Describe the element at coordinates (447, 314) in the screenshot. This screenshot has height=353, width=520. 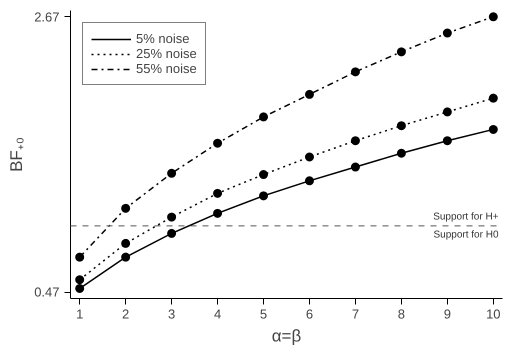
I see `x-tick-label: 9` at that location.